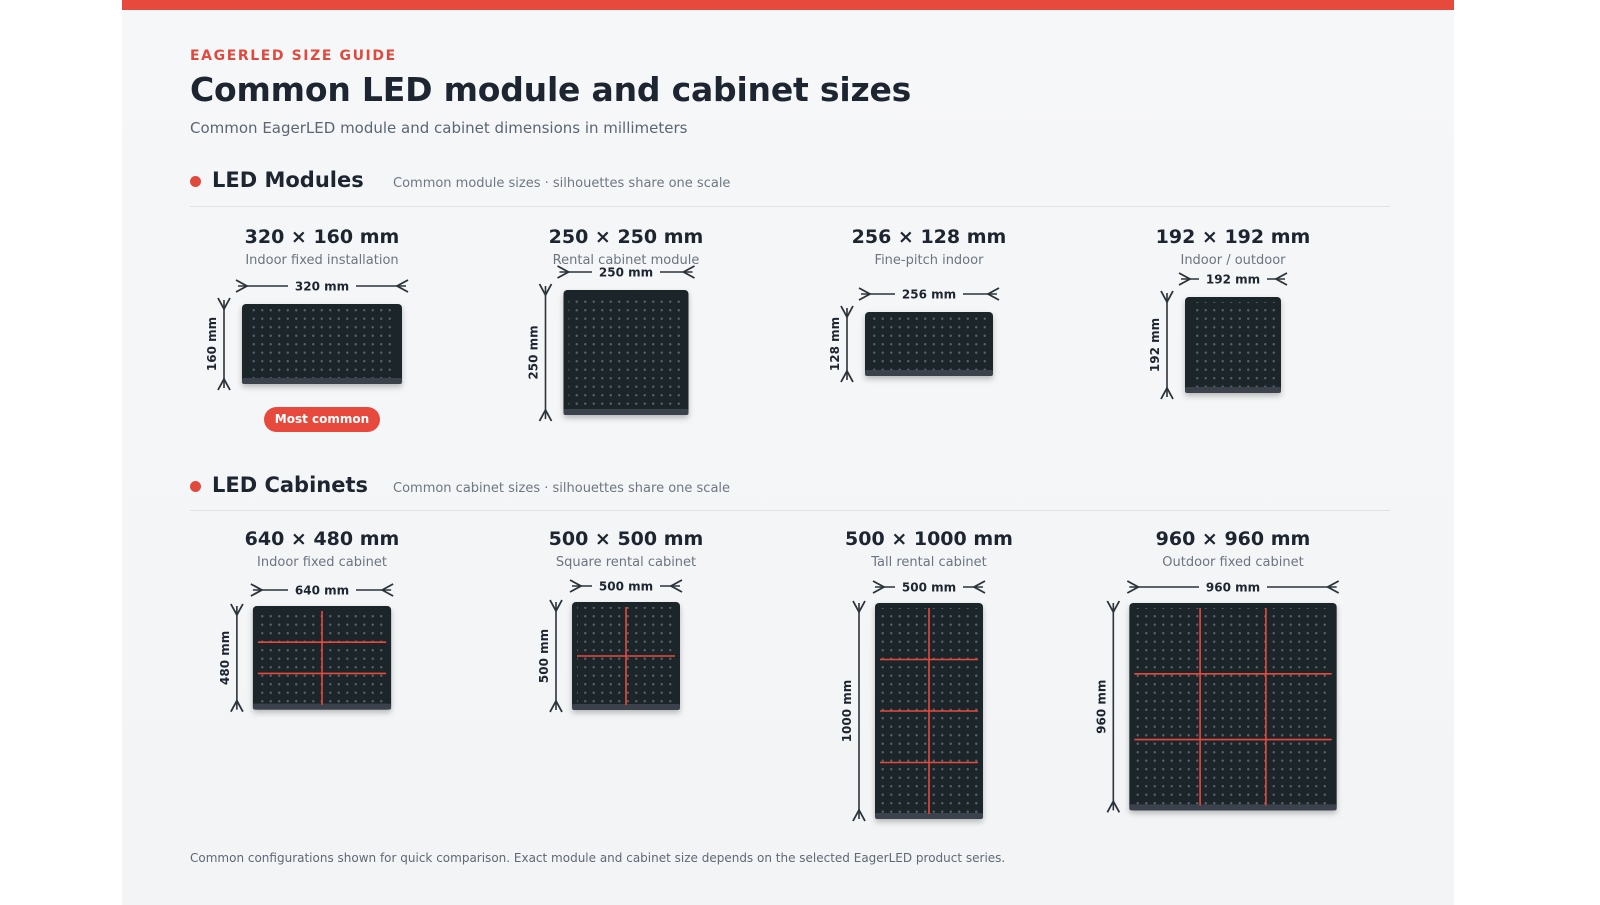 The image size is (1600, 905). I want to click on module-1-height-dimension-arrow-bottom, so click(224, 384).